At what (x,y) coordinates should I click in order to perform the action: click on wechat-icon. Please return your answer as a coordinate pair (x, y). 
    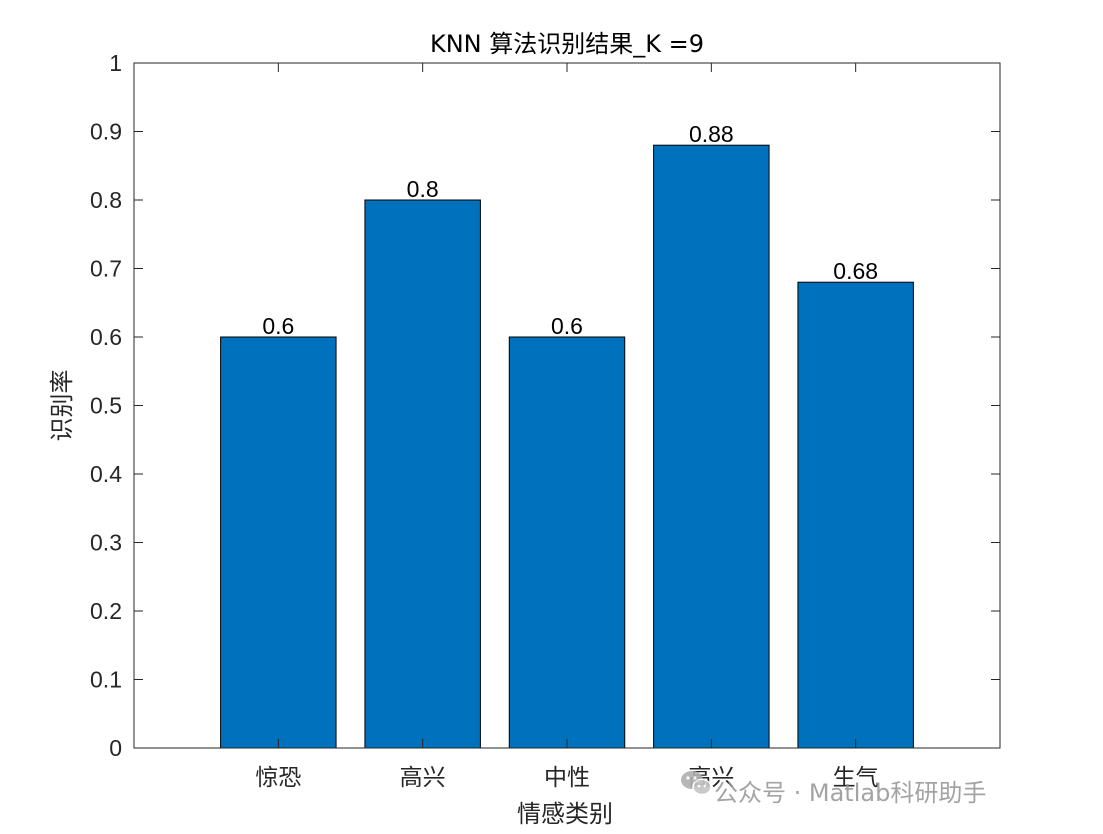
    Looking at the image, I should click on (696, 783).